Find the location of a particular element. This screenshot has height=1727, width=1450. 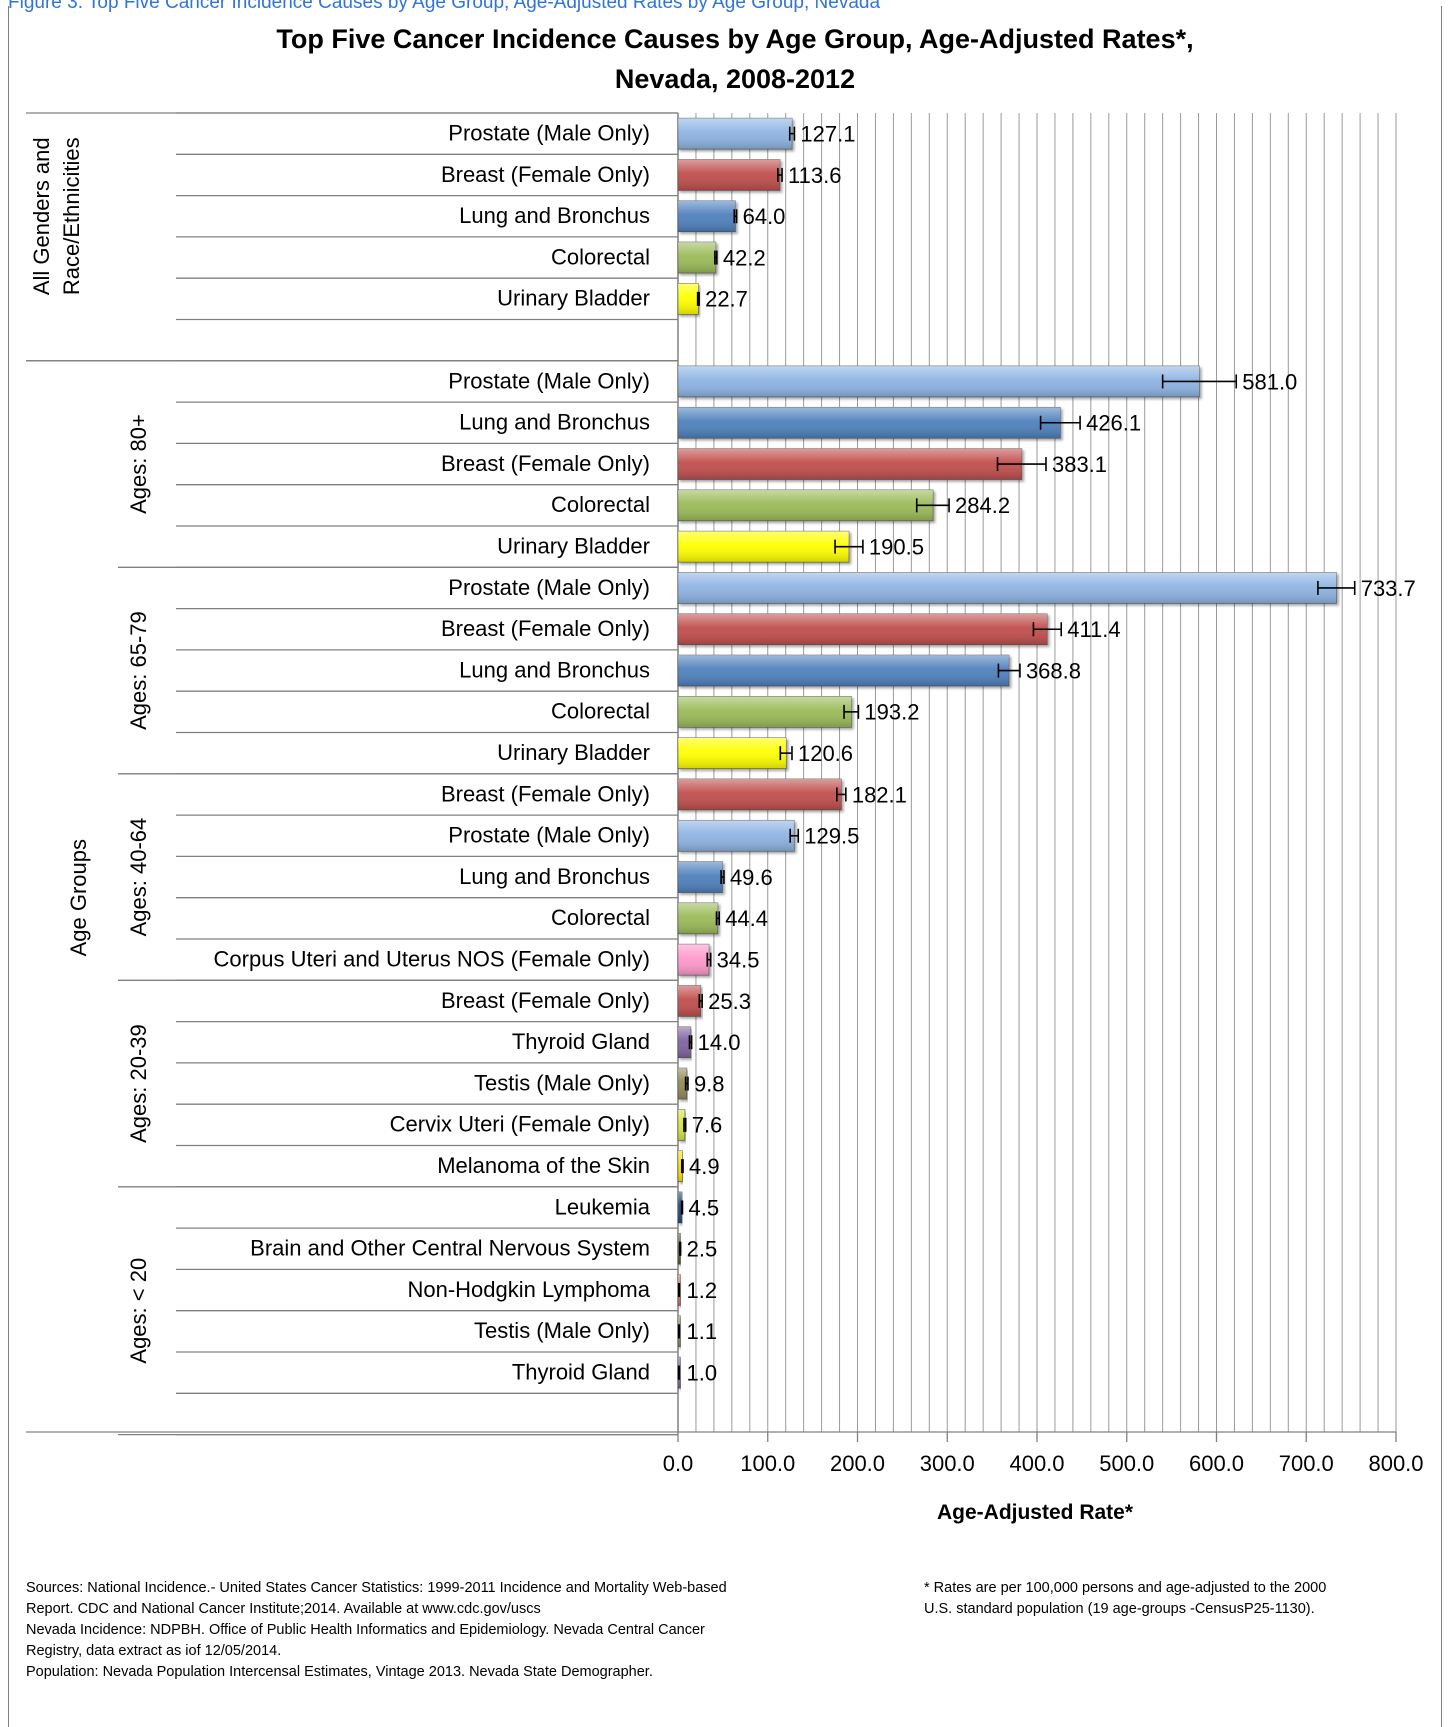

x-tick-label: 600.0 is located at coordinates (1216, 1463).